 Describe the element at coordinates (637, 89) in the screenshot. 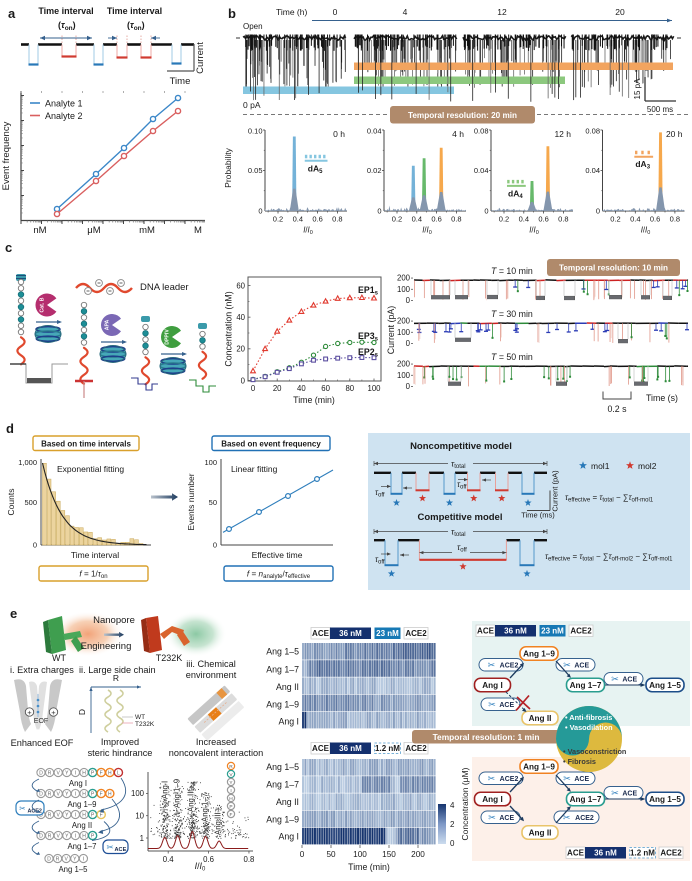

I see `svg-text: 15 pA` at that location.